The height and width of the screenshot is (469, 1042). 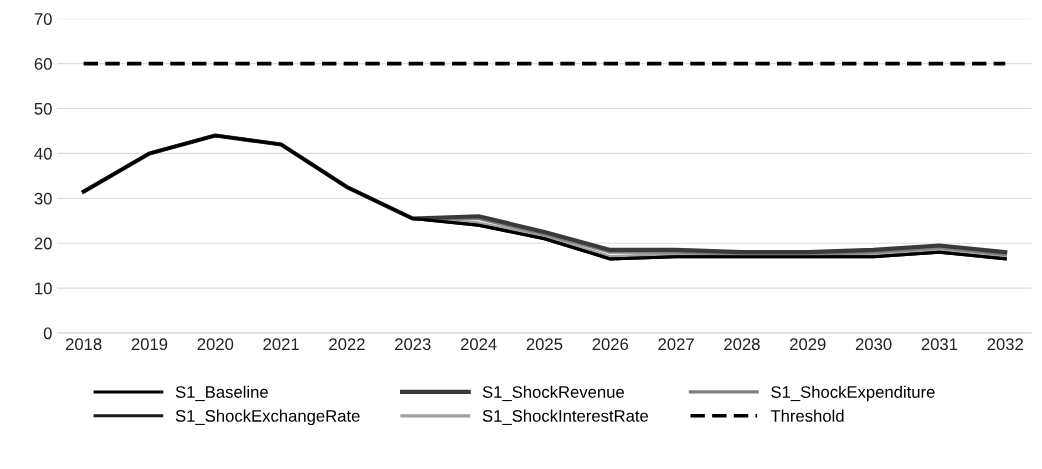 What do you see at coordinates (544, 344) in the screenshot?
I see `x-tick-label: 2025` at bounding box center [544, 344].